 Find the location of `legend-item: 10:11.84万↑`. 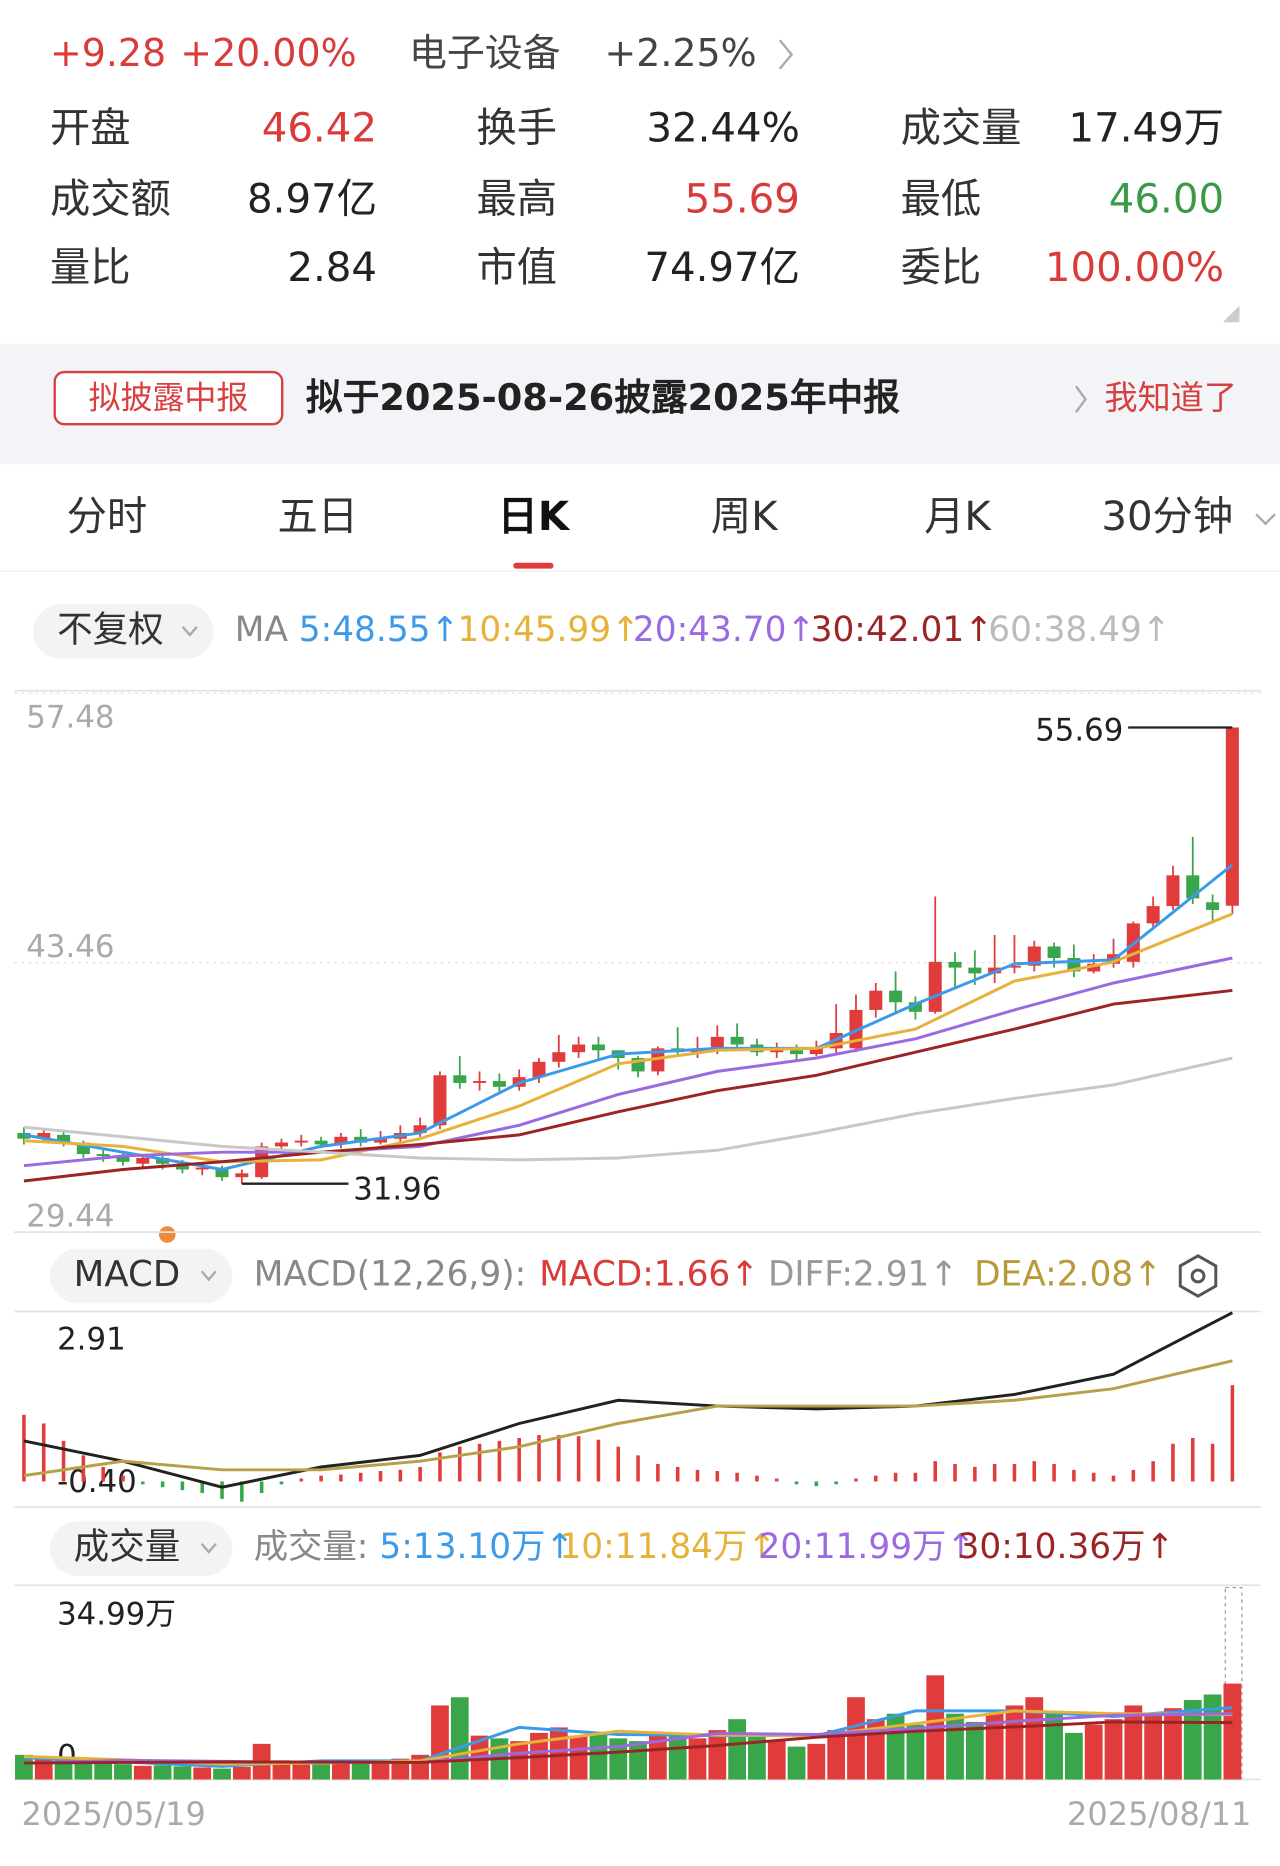

legend-item: 10:11.84万↑ is located at coordinates (667, 1547).